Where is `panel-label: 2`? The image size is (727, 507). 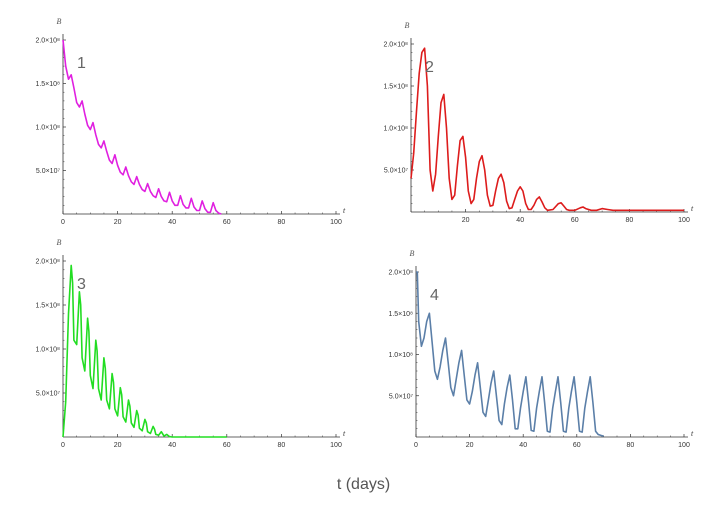
panel-label: 2 is located at coordinates (429, 67).